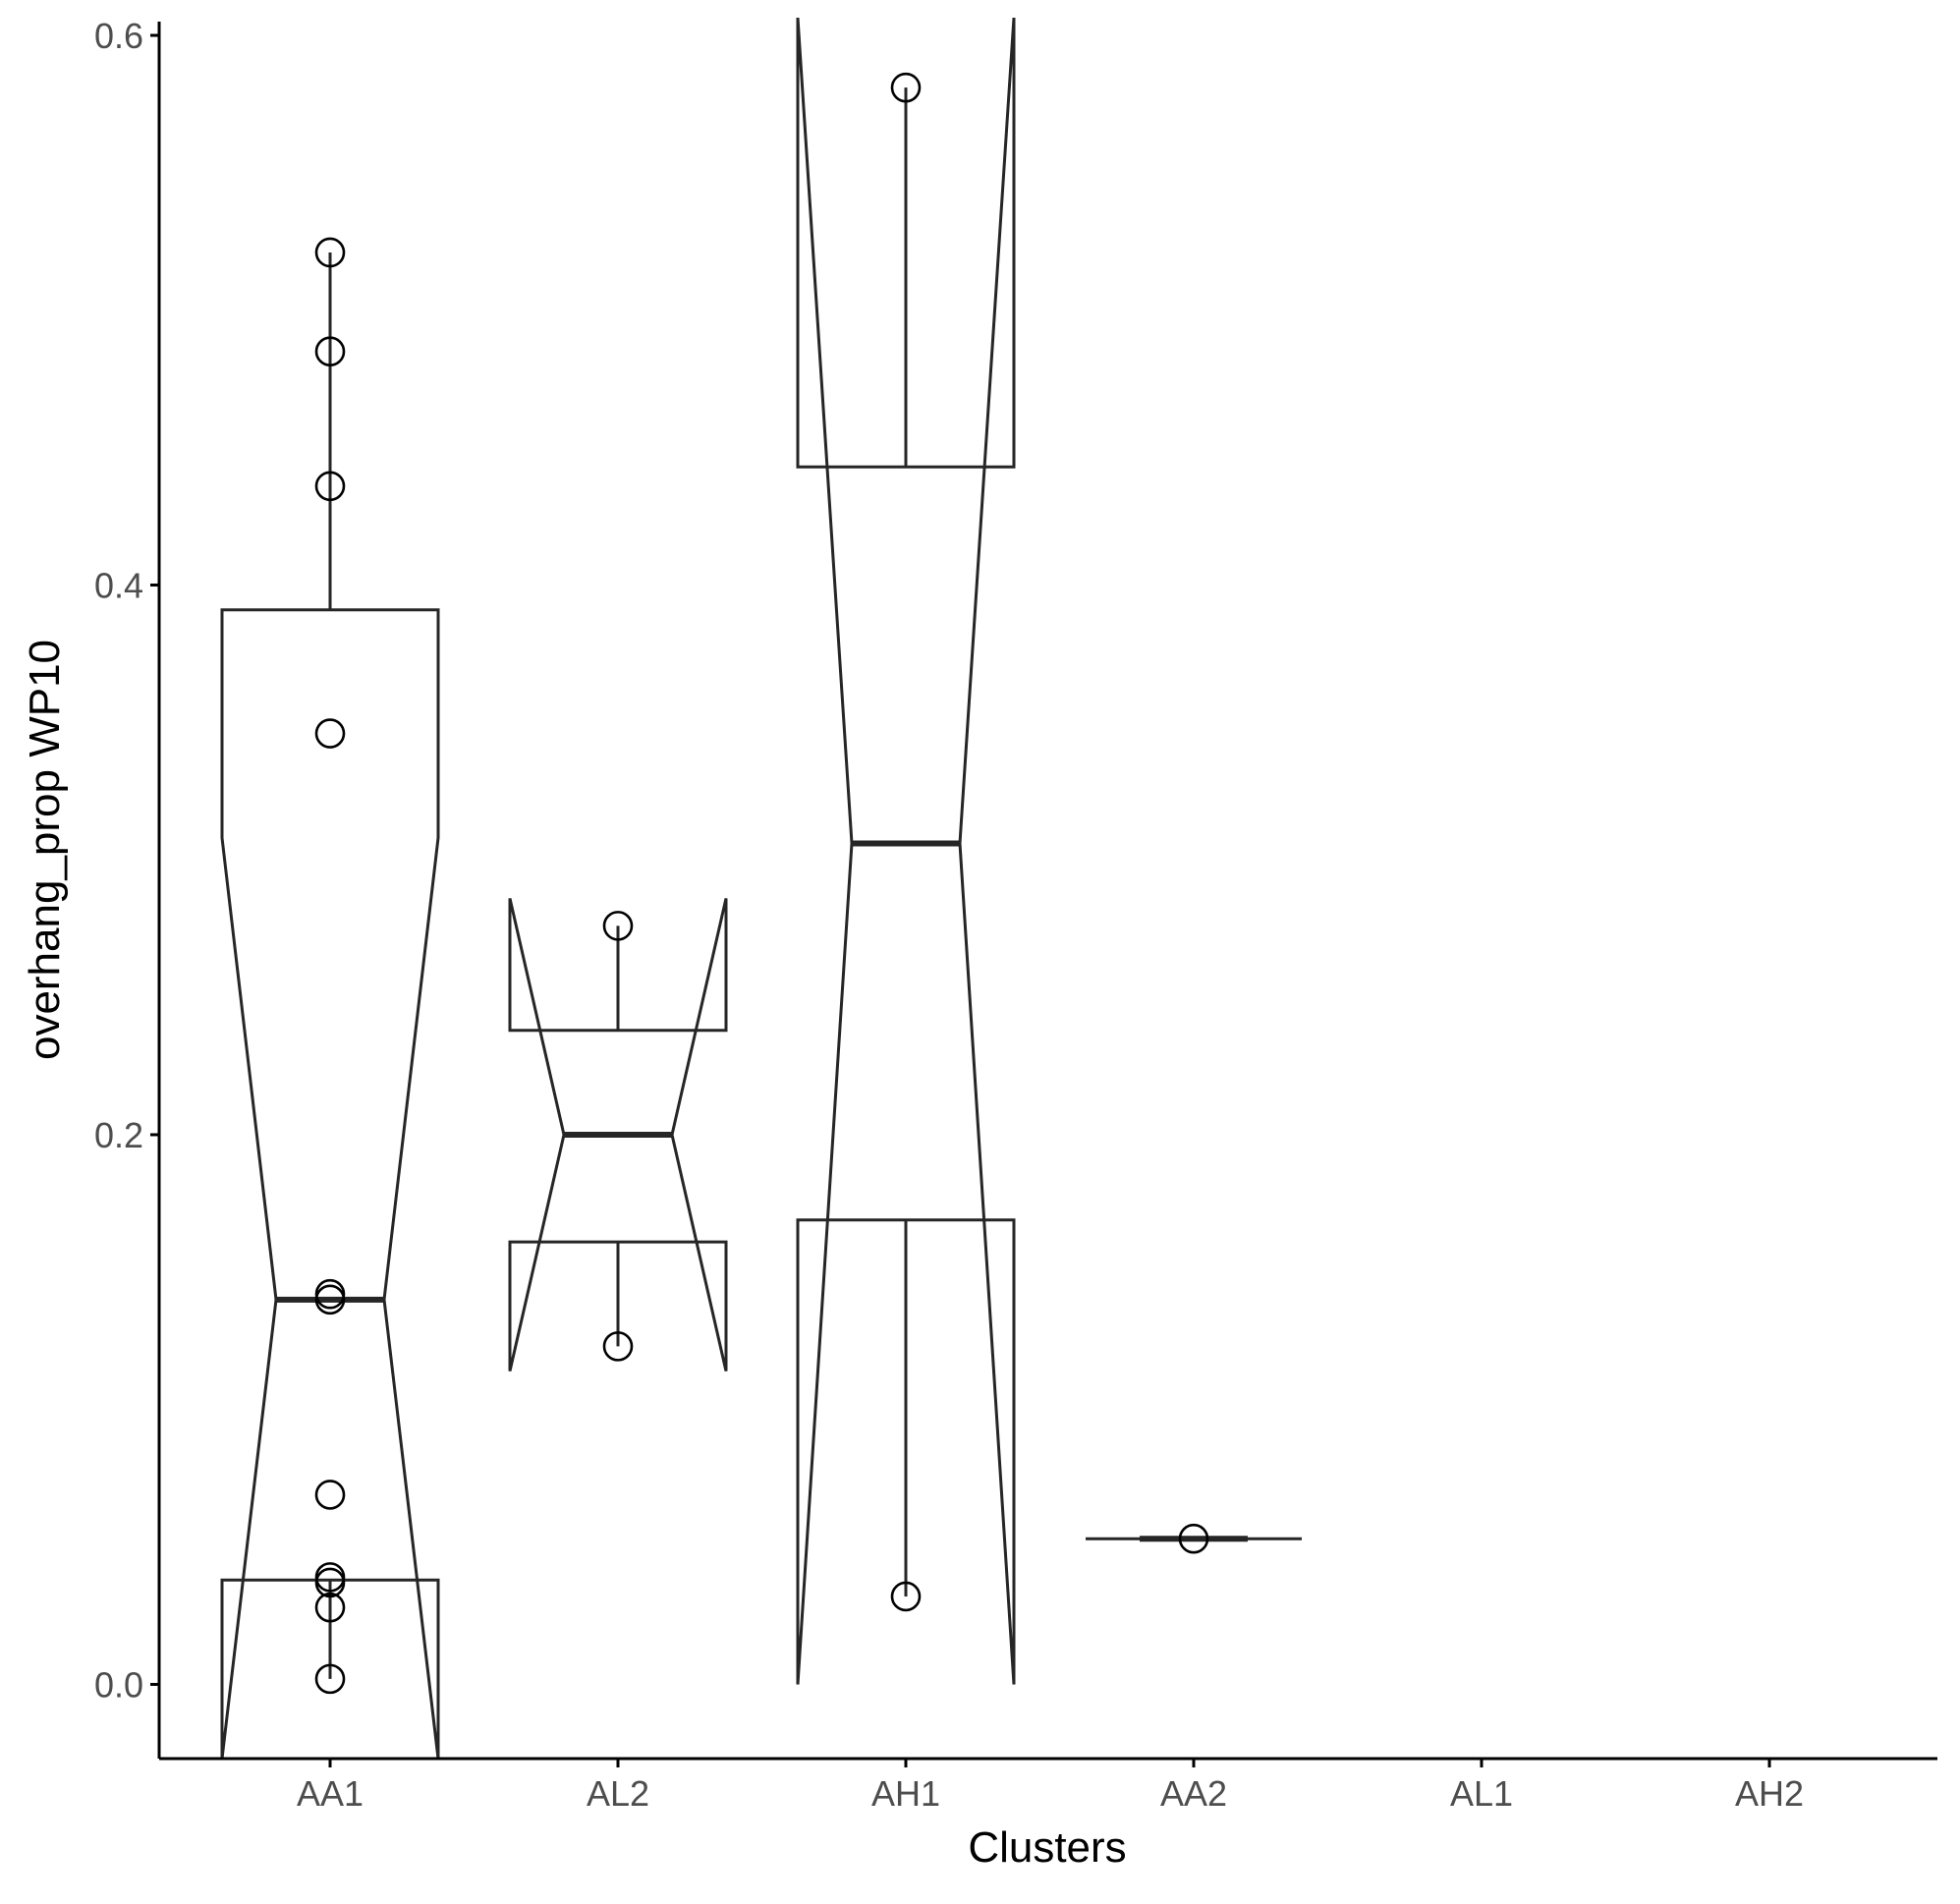 The height and width of the screenshot is (1904, 1960). Describe the element at coordinates (1193, 1793) in the screenshot. I see `x-tick-label: AA2` at that location.